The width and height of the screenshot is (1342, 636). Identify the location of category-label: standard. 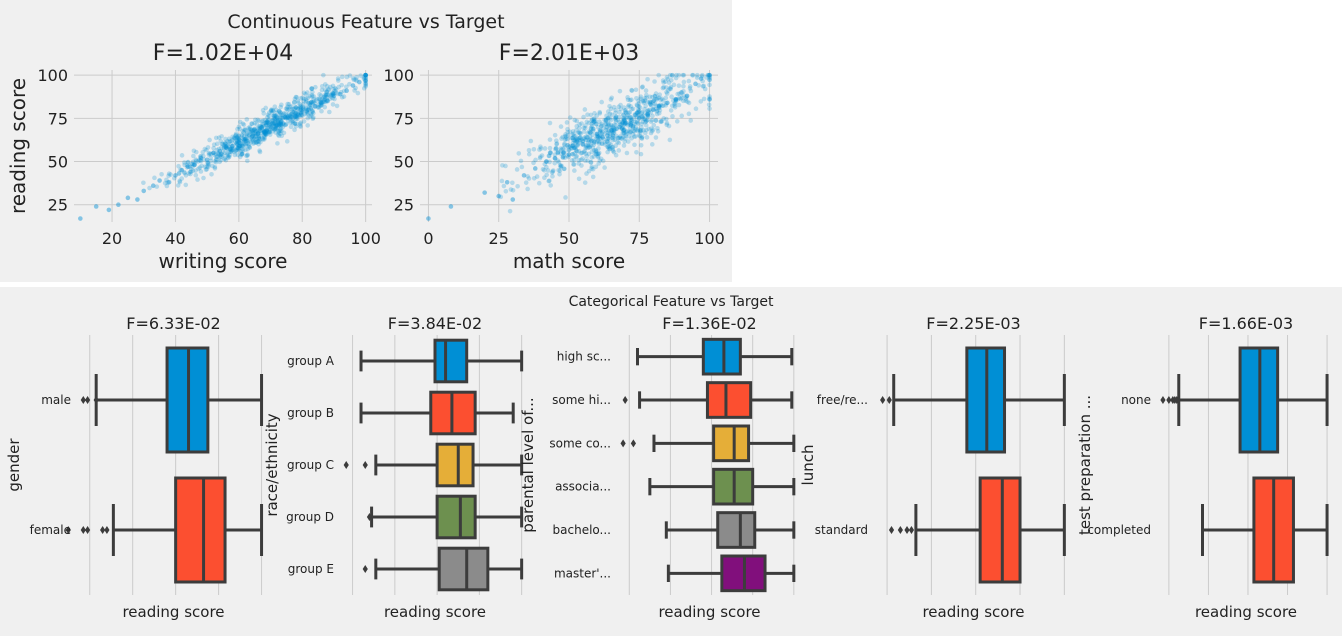
(841, 530).